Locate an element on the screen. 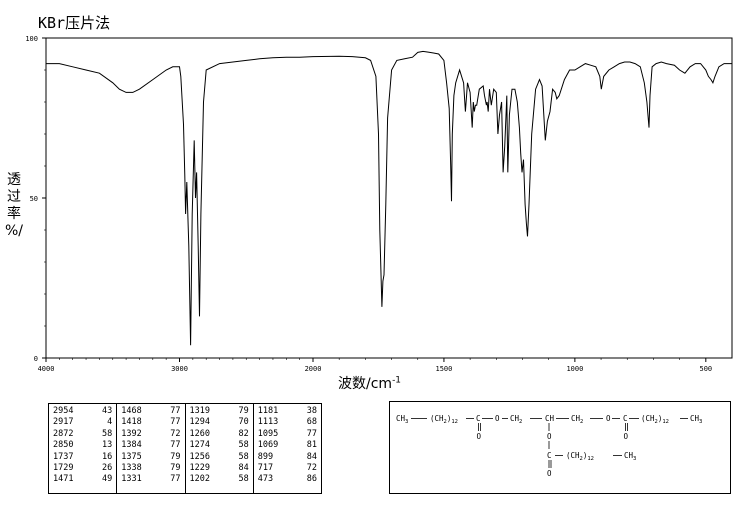 The width and height of the screenshot is (737, 510). formula-ester-o: O is located at coordinates (497, 418).